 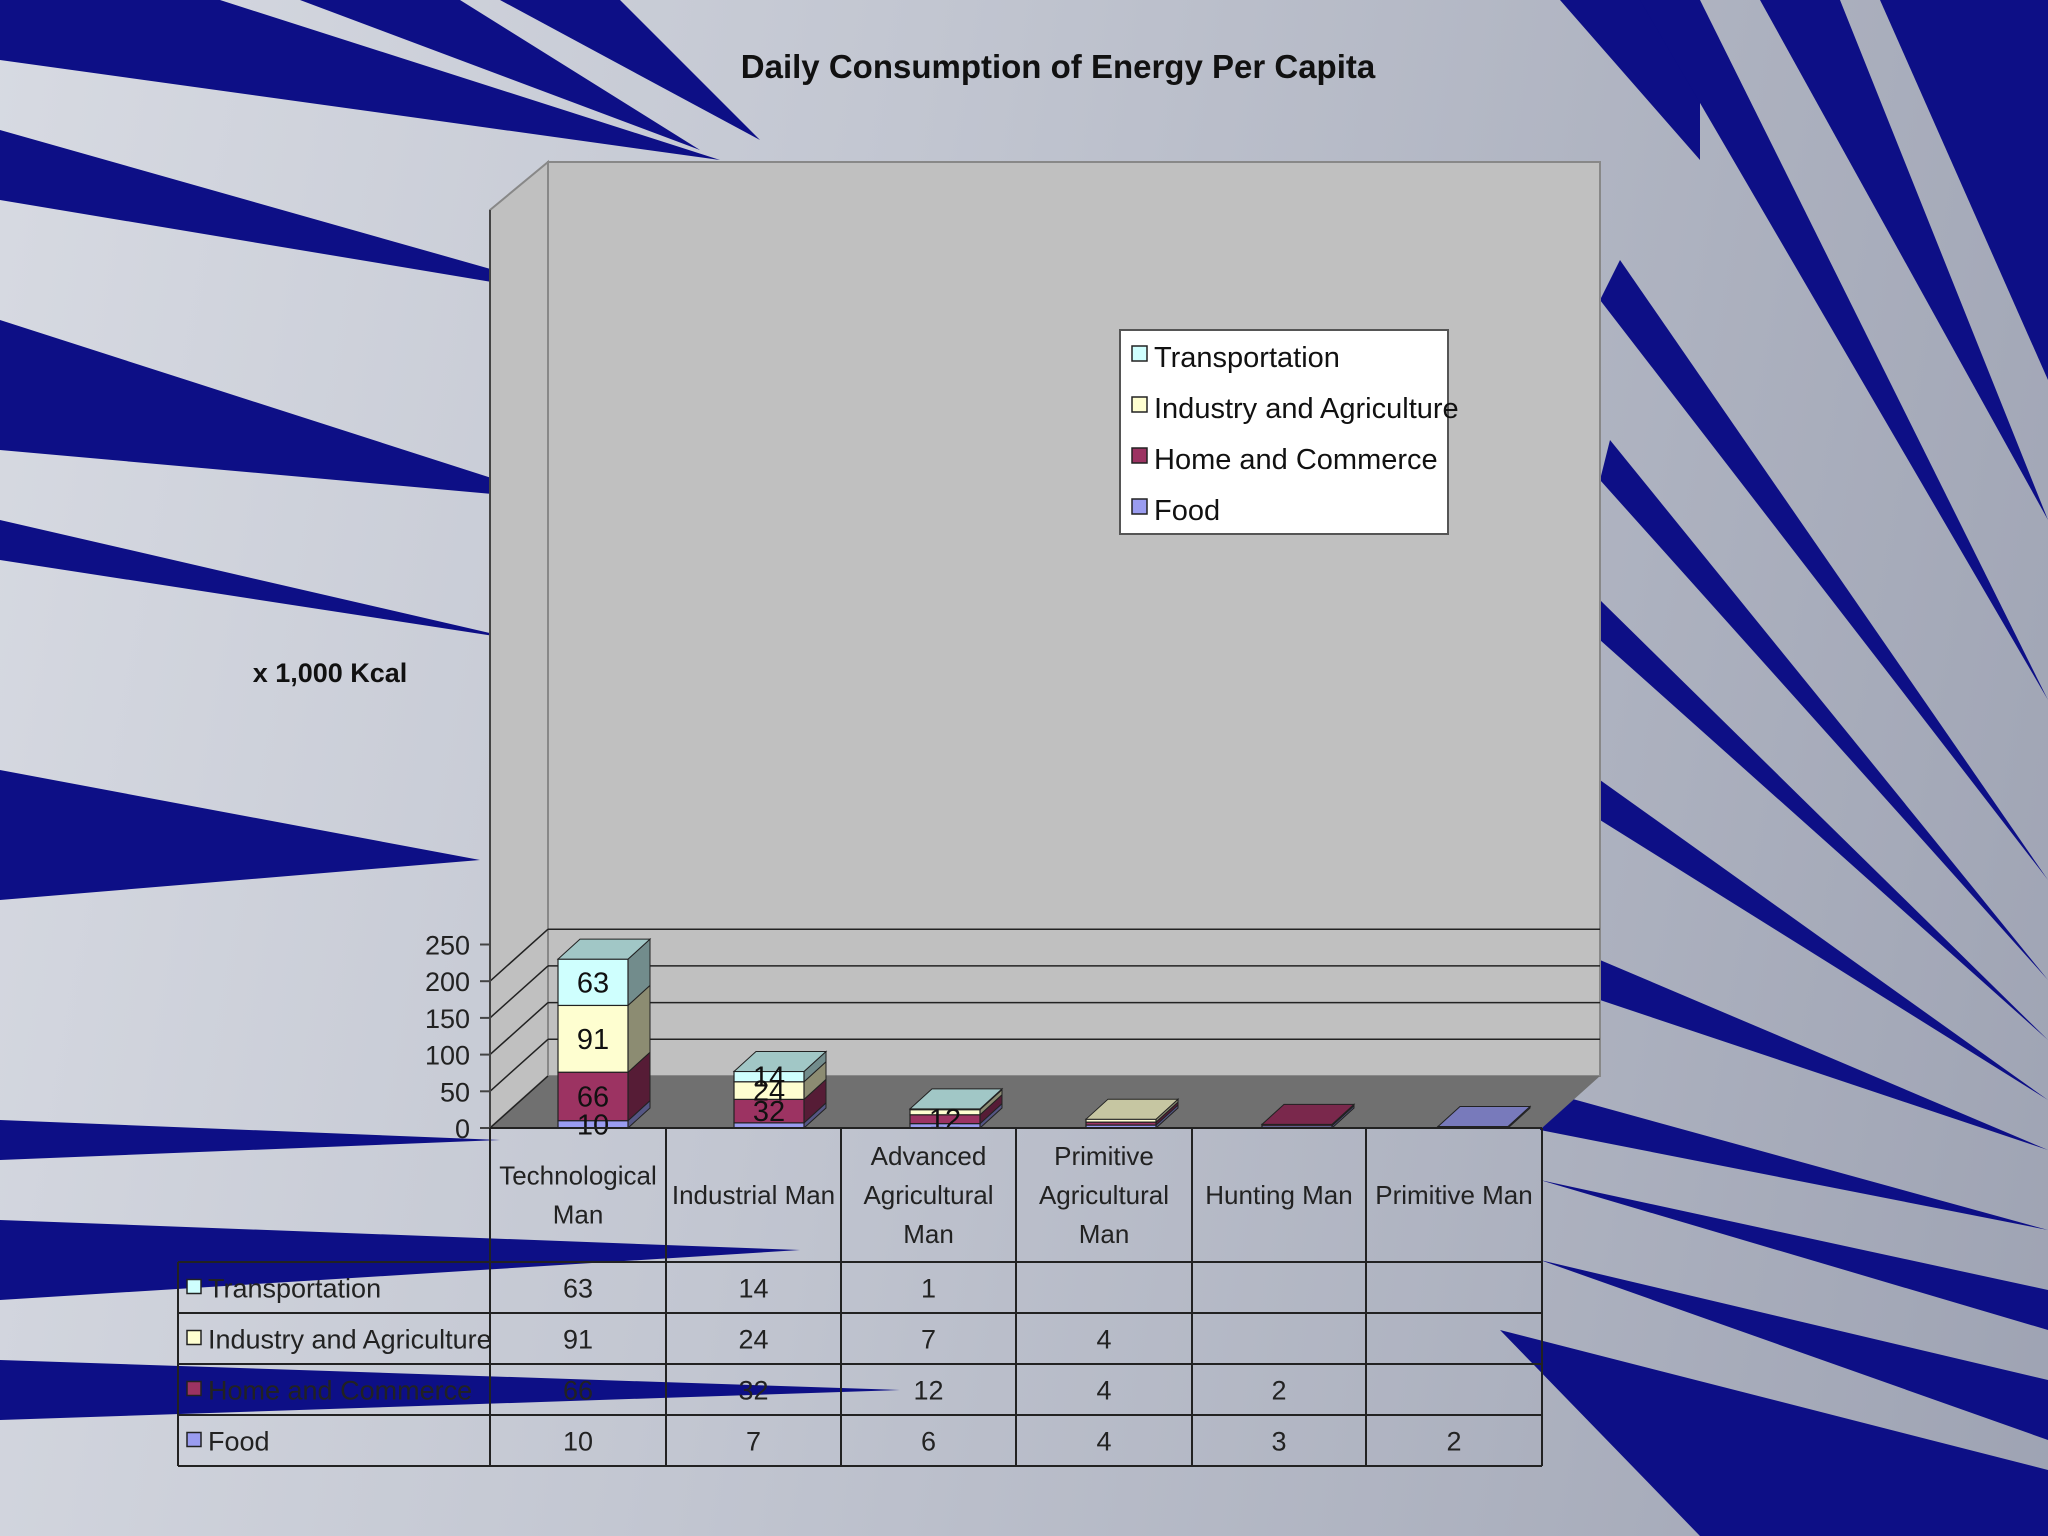 I want to click on y-tick-label: 0, so click(x=462, y=1129).